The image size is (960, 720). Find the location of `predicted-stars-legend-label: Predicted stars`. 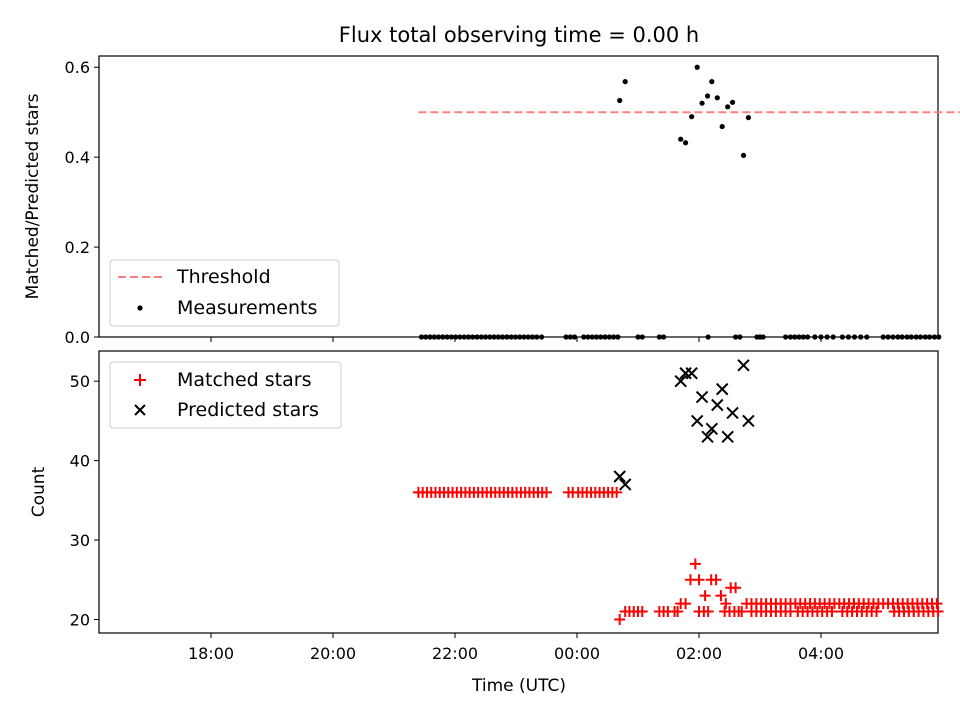

predicted-stars-legend-label: Predicted stars is located at coordinates (248, 410).